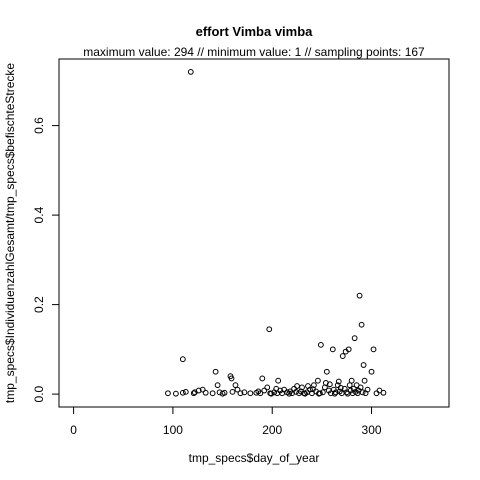  Describe the element at coordinates (39, 125) in the screenshot. I see `y-tick-label: 0.6` at that location.